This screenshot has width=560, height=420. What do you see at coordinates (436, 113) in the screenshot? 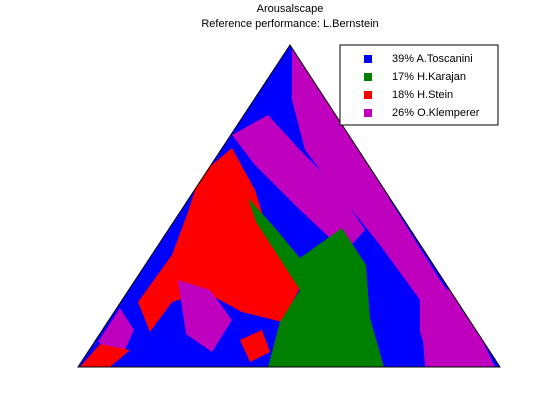
I see `legend-label: 26% O.Klemperer` at bounding box center [436, 113].